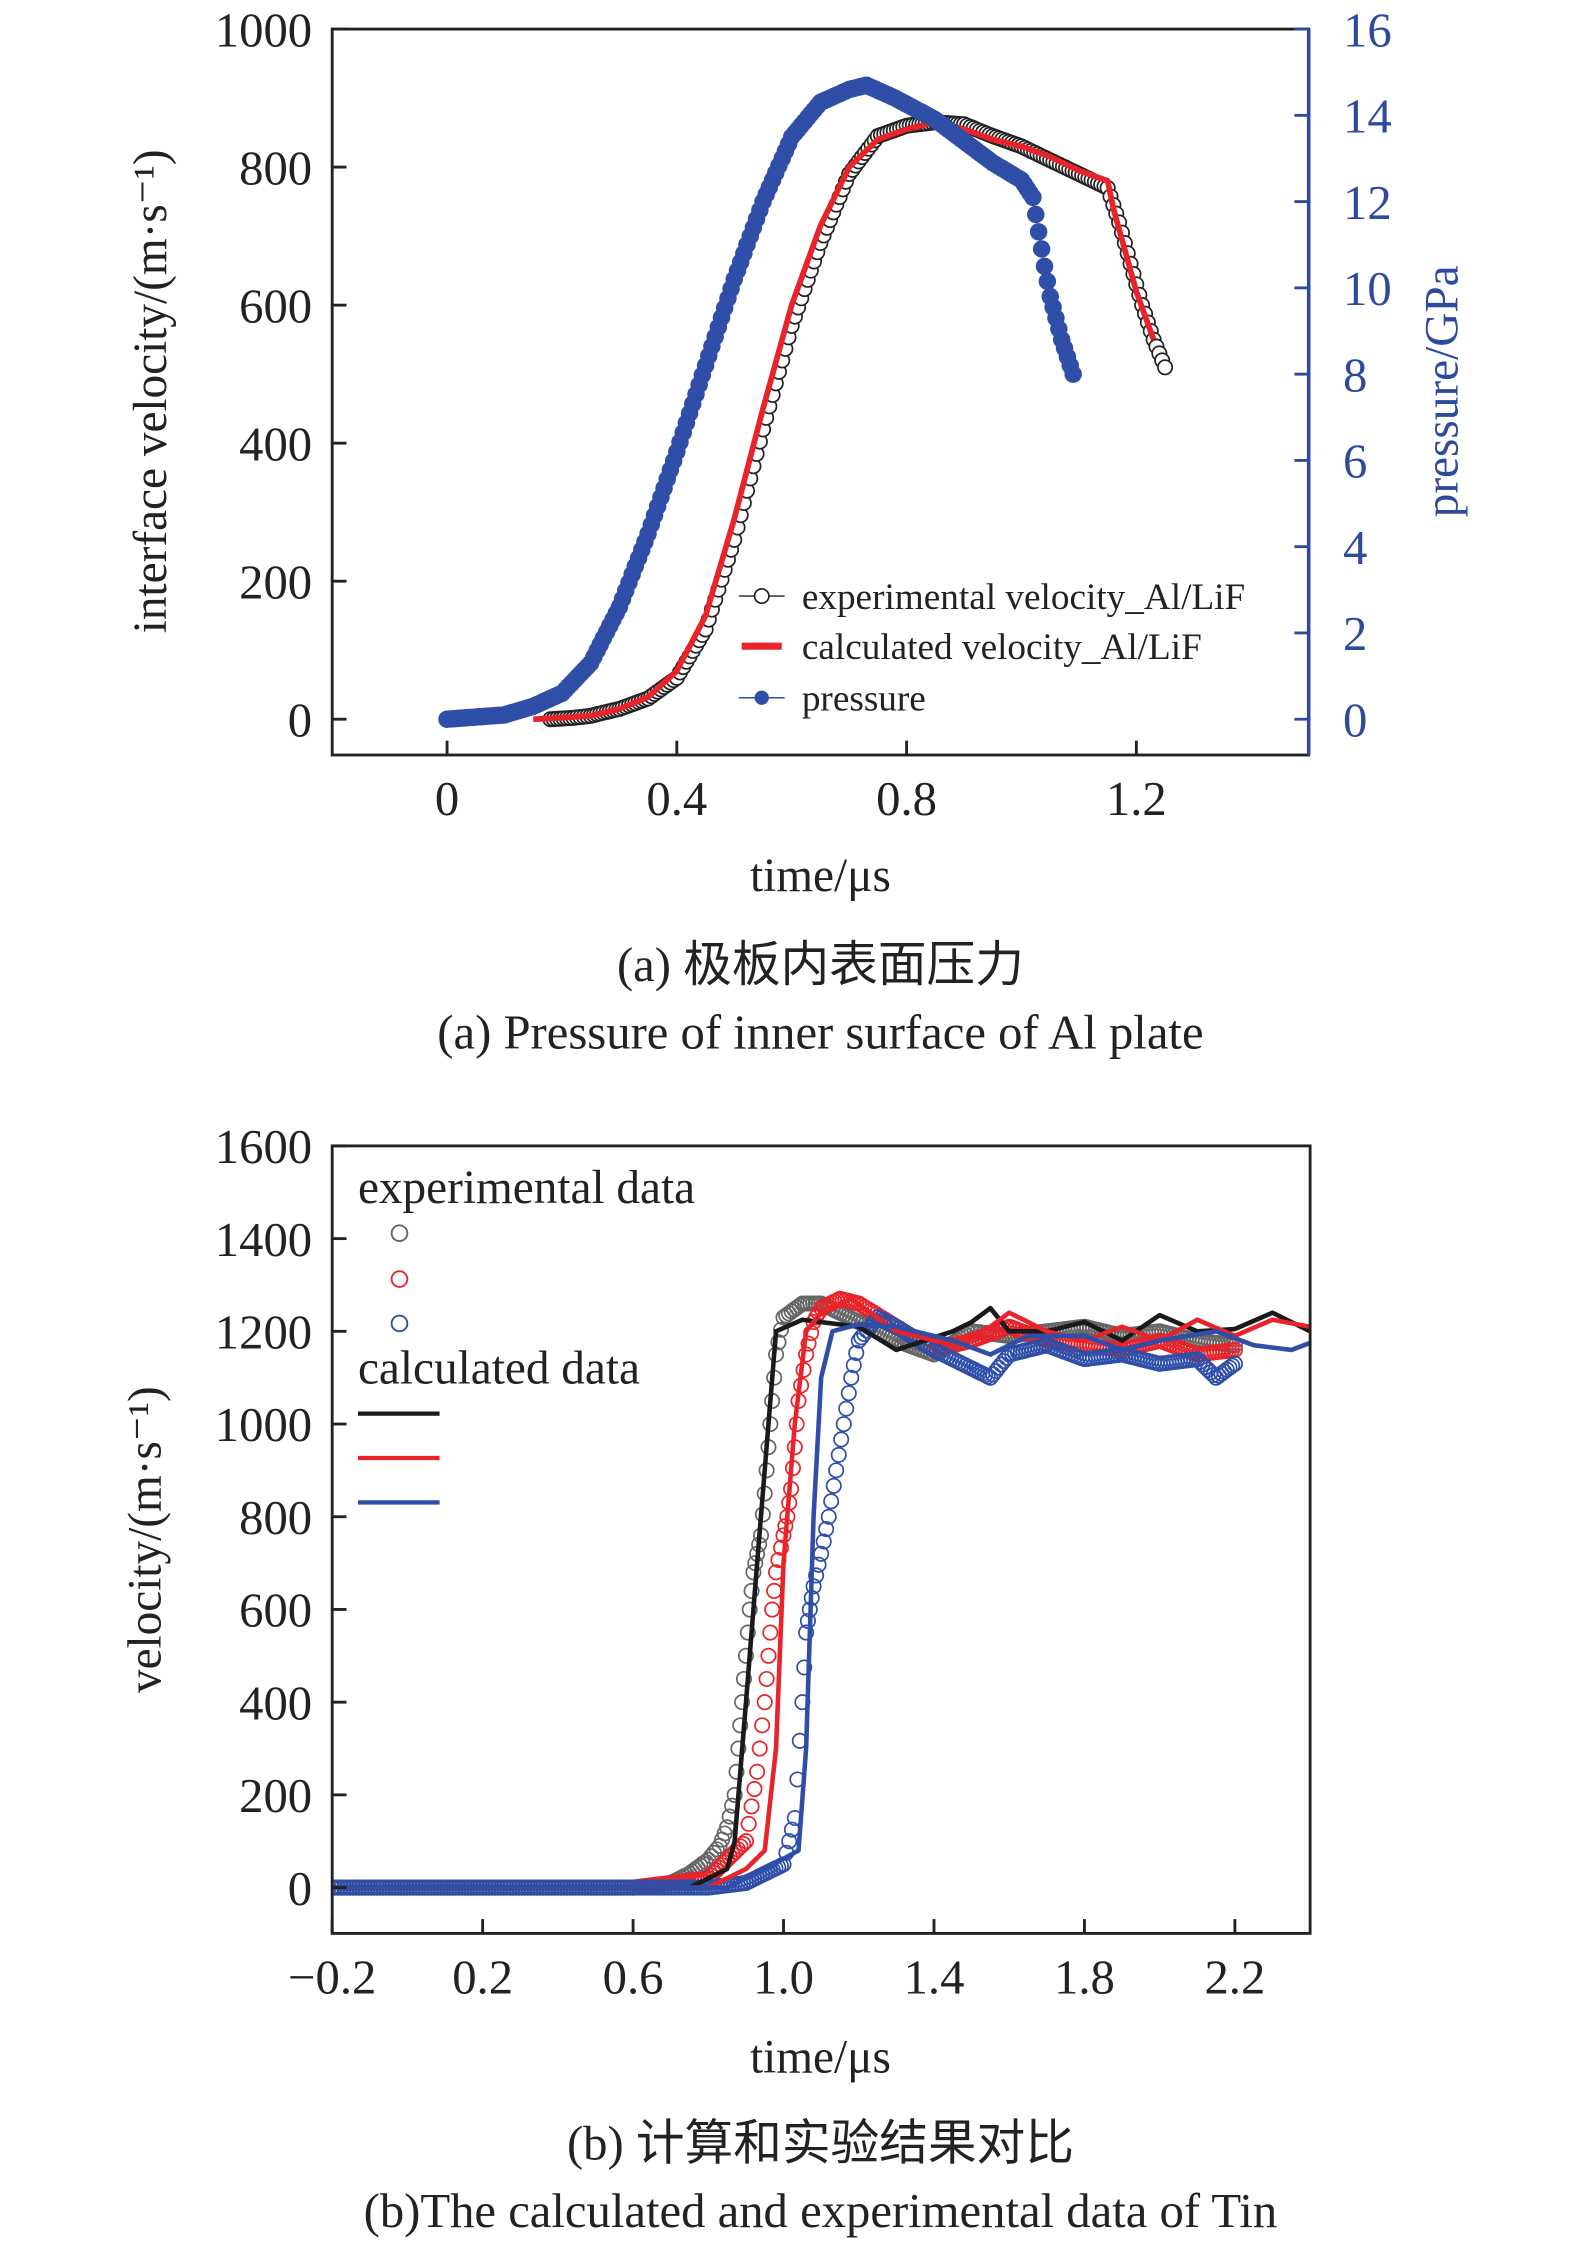  What do you see at coordinates (145, 1539) in the screenshot?
I see `chart-b-ylabel: velocity/(m·s⁻¹)` at bounding box center [145, 1539].